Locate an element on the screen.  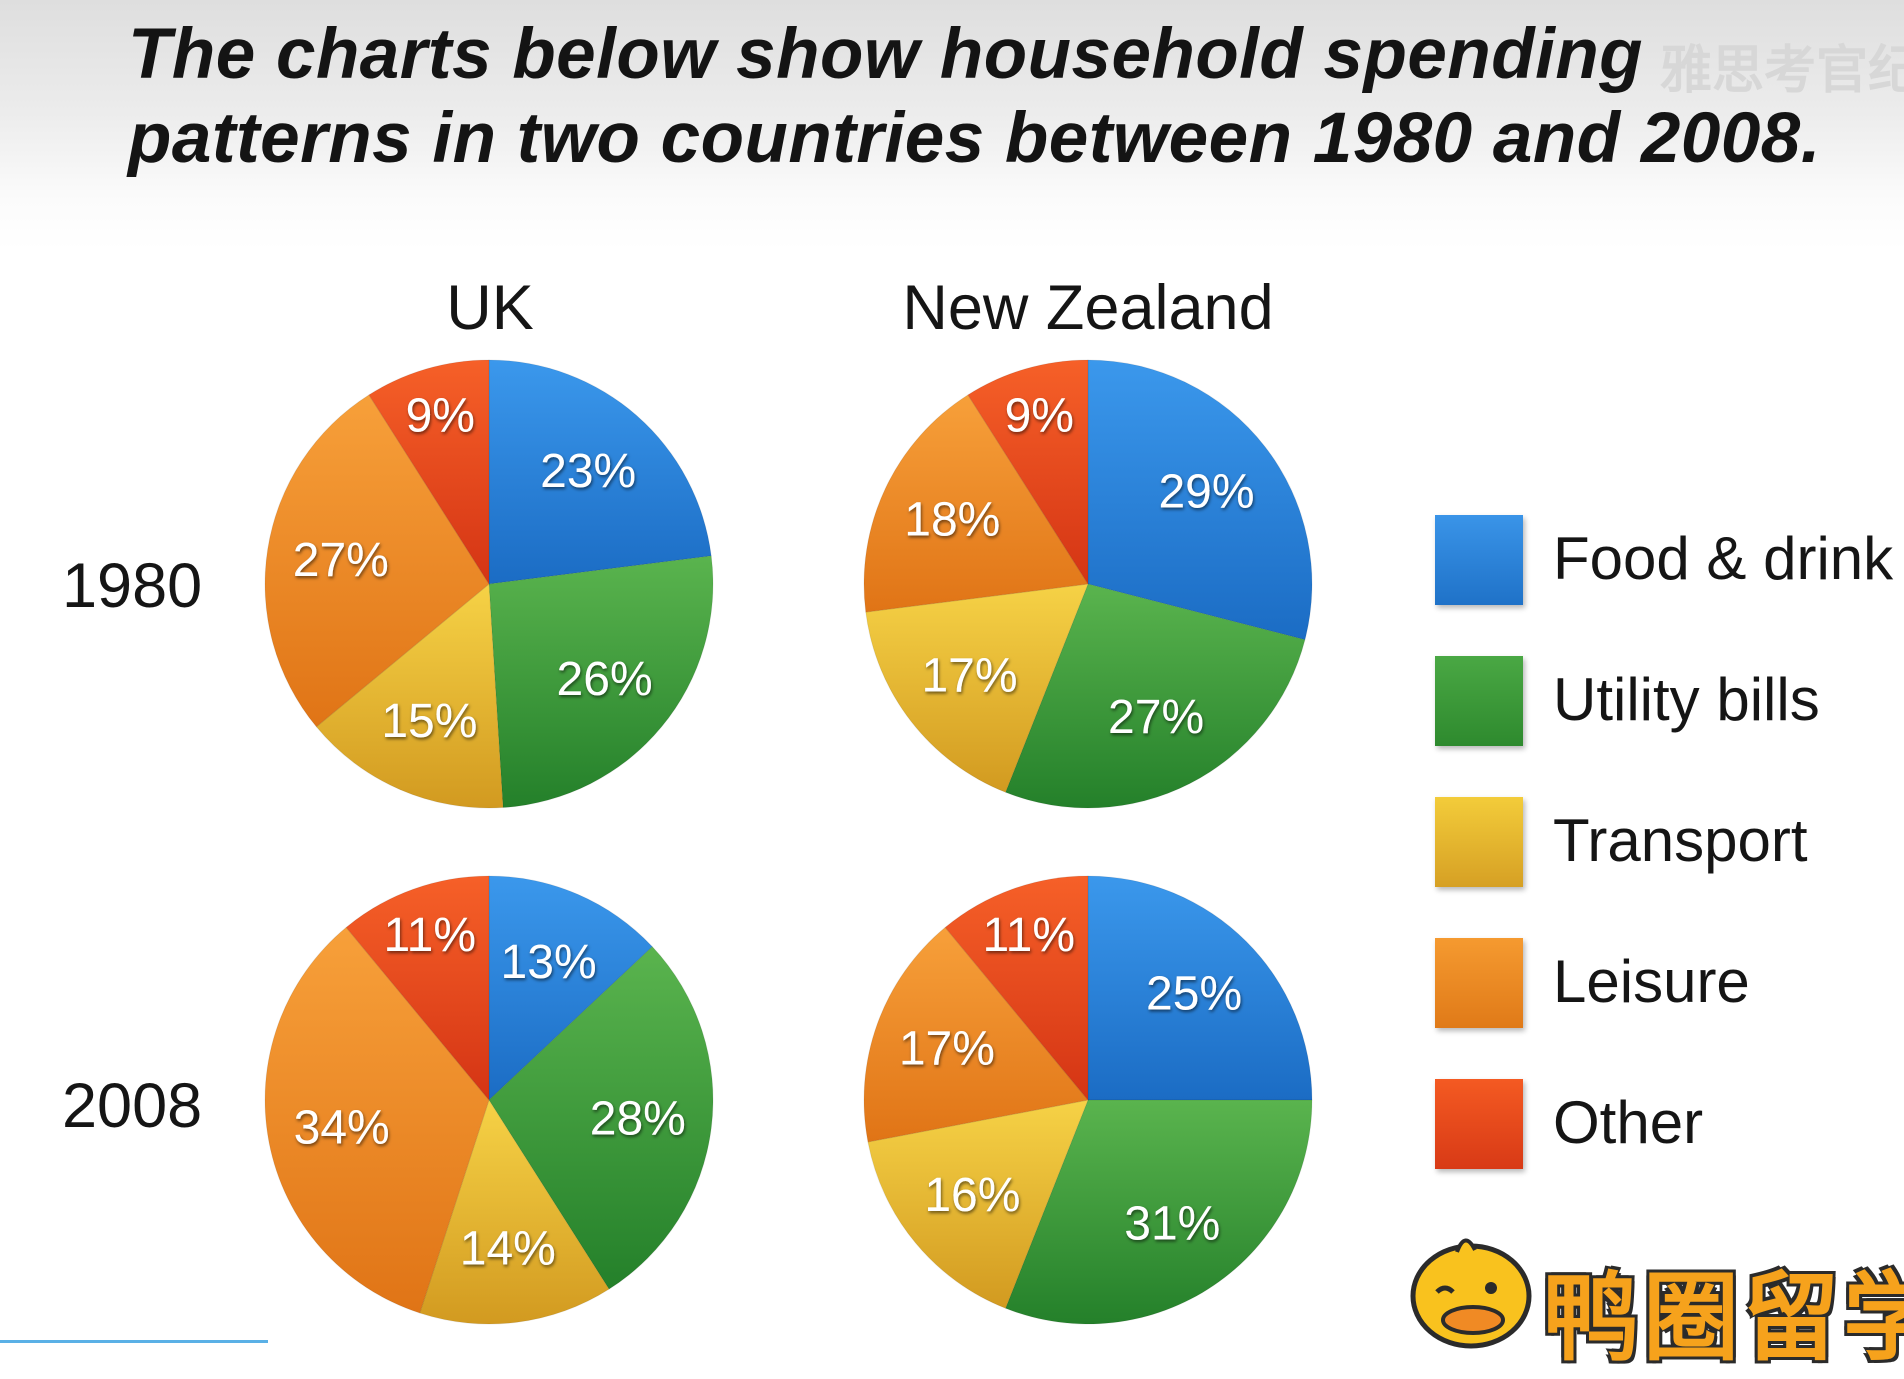
row-label-2008: 2008 is located at coordinates (132, 1106).